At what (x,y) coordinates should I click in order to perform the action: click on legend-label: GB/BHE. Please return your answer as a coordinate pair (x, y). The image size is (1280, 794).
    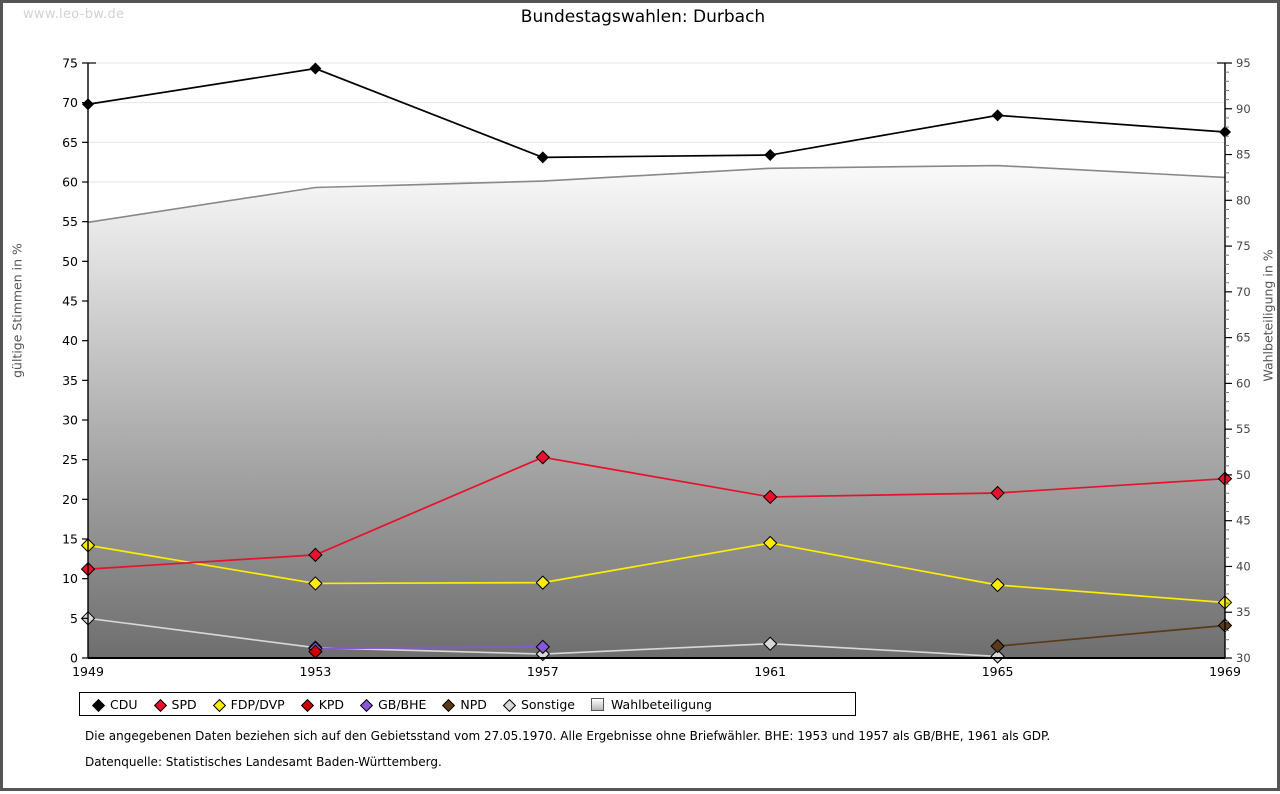
    Looking at the image, I should click on (402, 704).